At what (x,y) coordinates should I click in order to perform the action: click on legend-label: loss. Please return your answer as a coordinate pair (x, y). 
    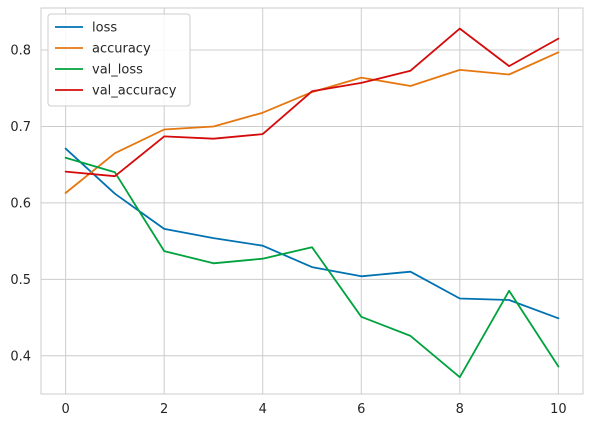
    Looking at the image, I should click on (104, 28).